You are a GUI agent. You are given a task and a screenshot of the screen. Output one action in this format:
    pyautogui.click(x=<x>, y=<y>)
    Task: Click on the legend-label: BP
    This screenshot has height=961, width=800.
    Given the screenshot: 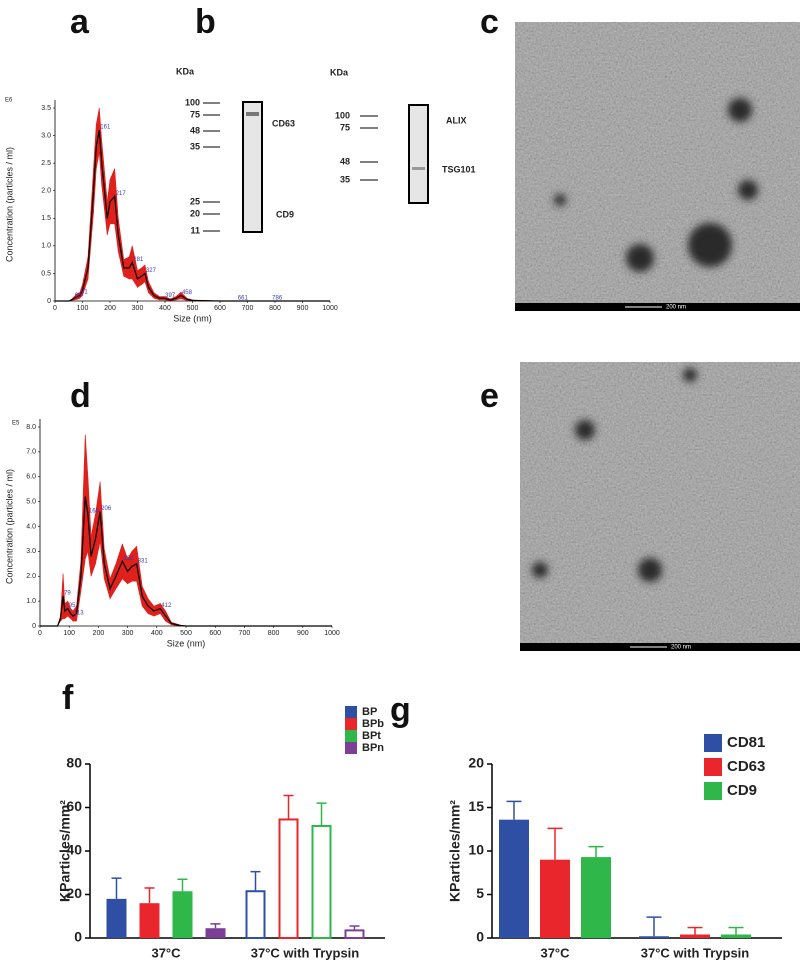 What is the action you would take?
    pyautogui.click(x=369, y=712)
    